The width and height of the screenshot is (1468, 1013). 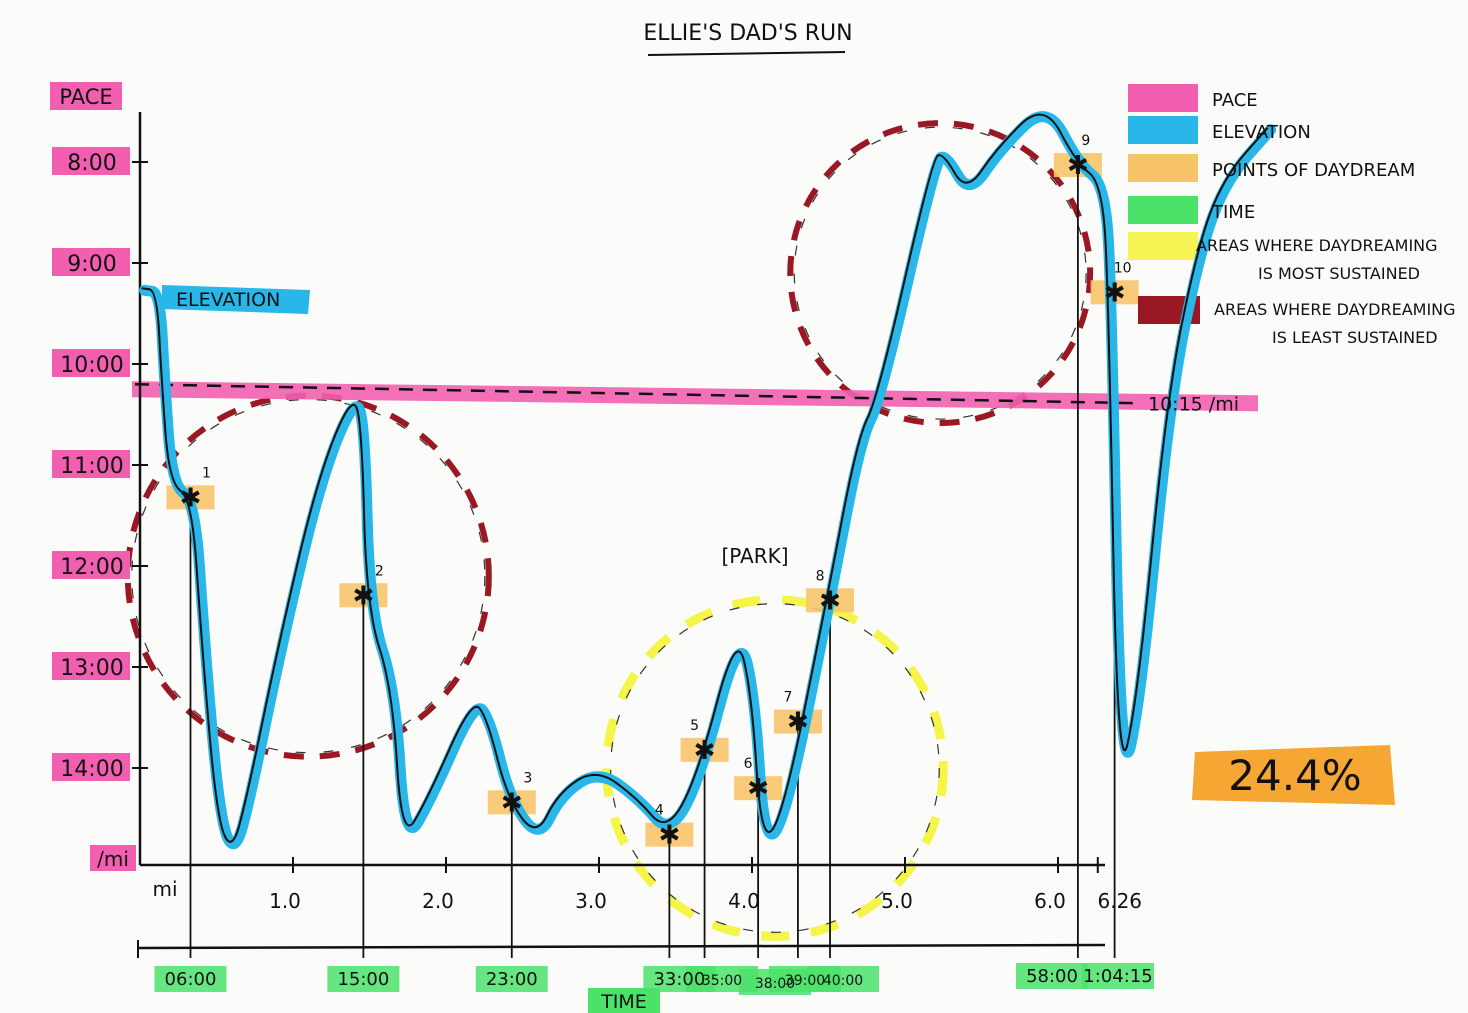 I want to click on daydream-point-number: 7, so click(x=787, y=698).